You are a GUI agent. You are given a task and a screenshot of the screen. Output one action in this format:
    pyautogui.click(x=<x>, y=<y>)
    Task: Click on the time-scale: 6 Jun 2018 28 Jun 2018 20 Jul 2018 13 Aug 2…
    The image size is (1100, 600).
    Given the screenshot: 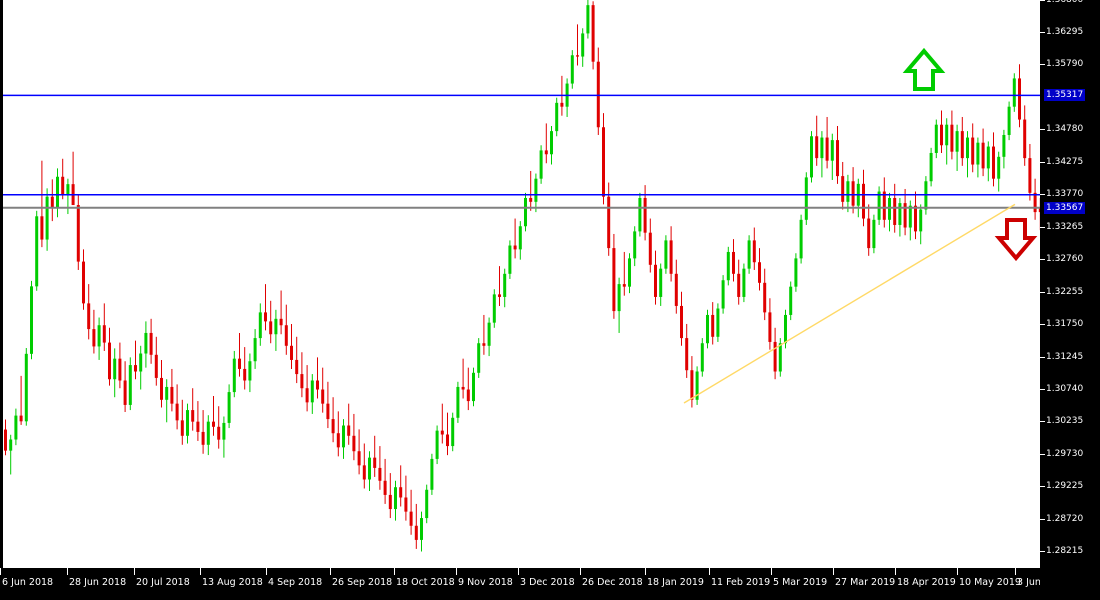 What is the action you would take?
    pyautogui.click(x=550, y=584)
    